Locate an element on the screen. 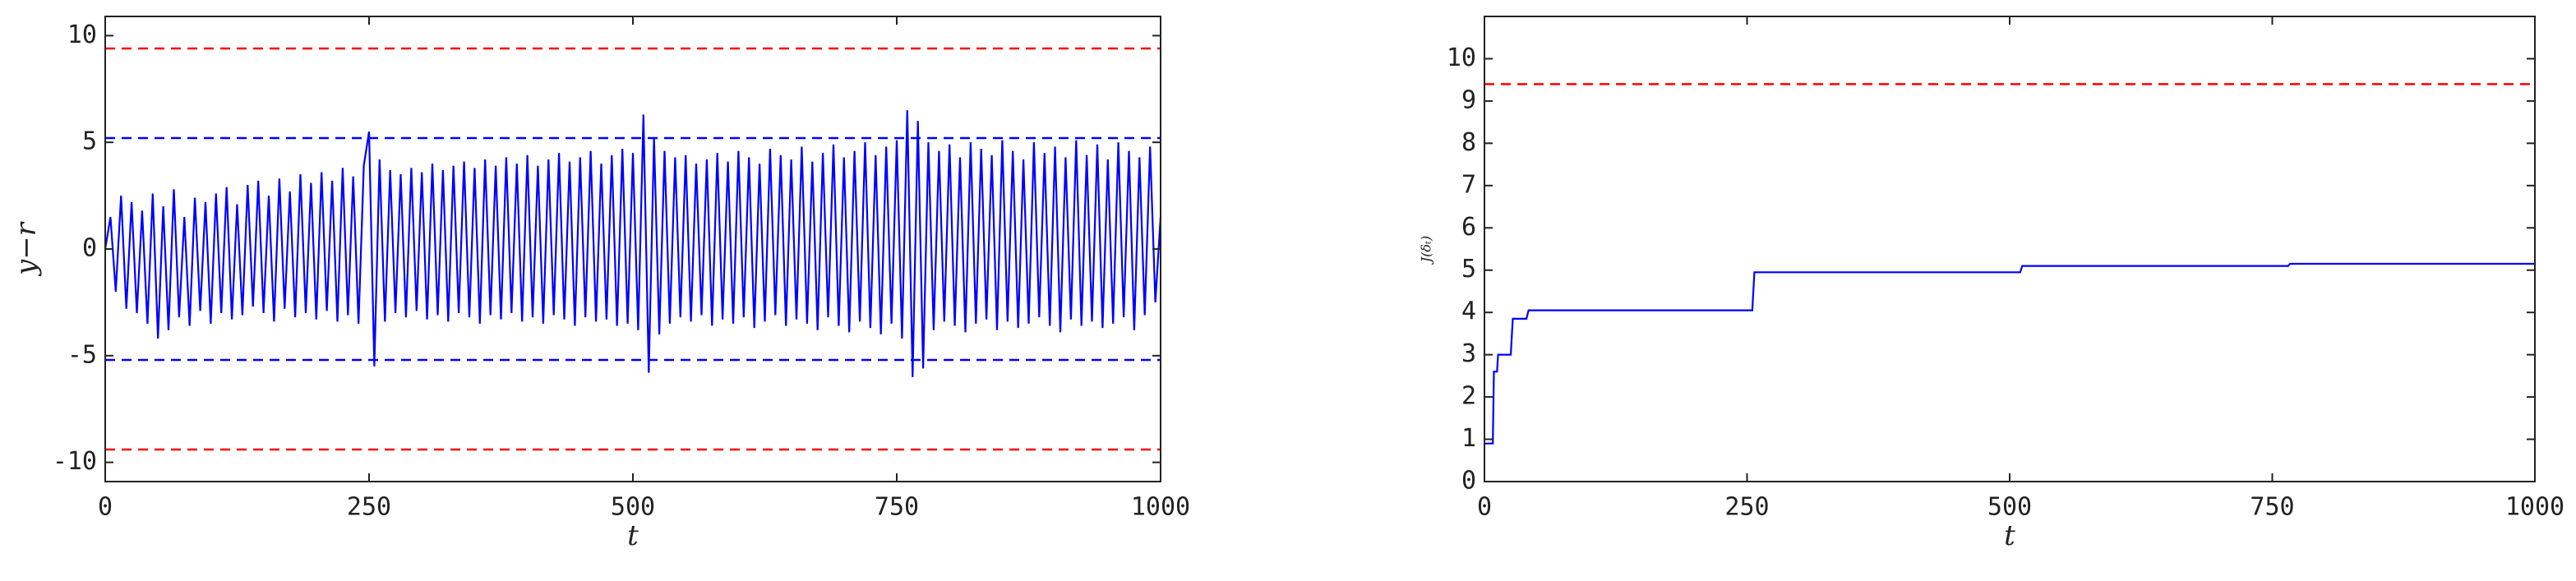 The width and height of the screenshot is (2576, 581). y-tick-label: 6 is located at coordinates (1468, 227).